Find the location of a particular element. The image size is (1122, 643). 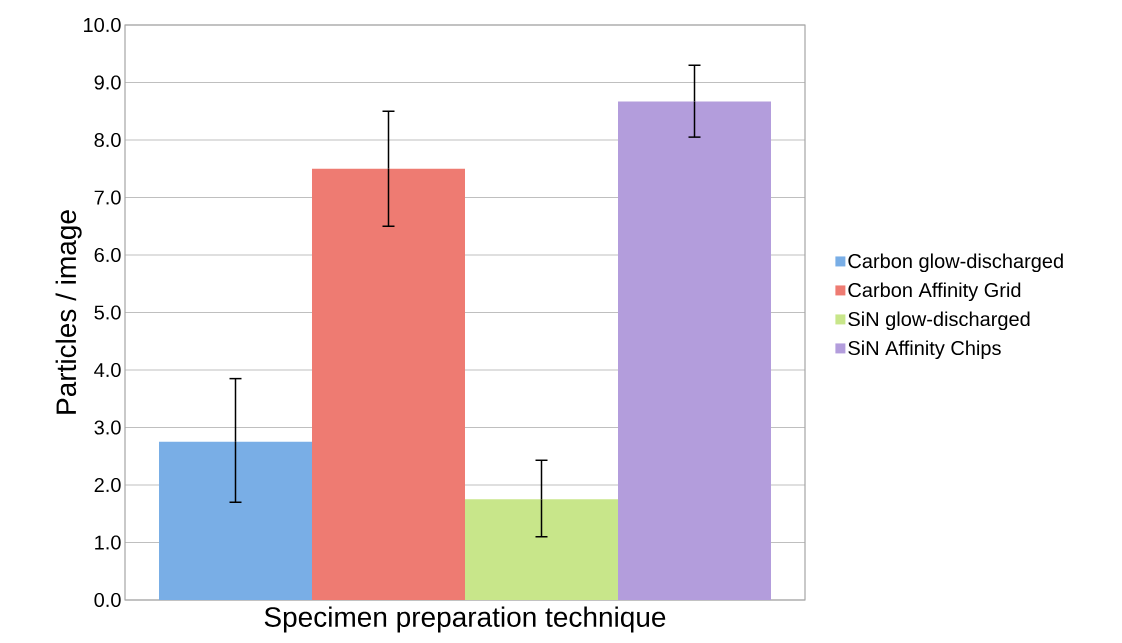

y-tick-label: 5.0 is located at coordinates (107, 312).